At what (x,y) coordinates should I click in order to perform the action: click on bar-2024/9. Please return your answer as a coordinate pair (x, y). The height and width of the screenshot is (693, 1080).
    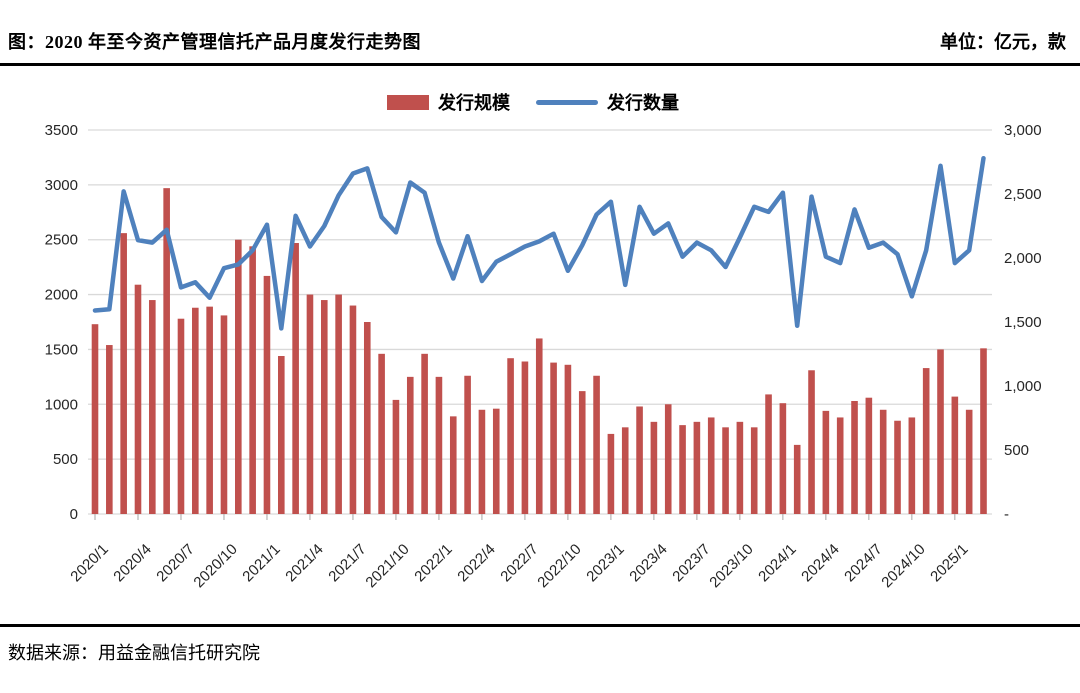
    Looking at the image, I should click on (897, 467).